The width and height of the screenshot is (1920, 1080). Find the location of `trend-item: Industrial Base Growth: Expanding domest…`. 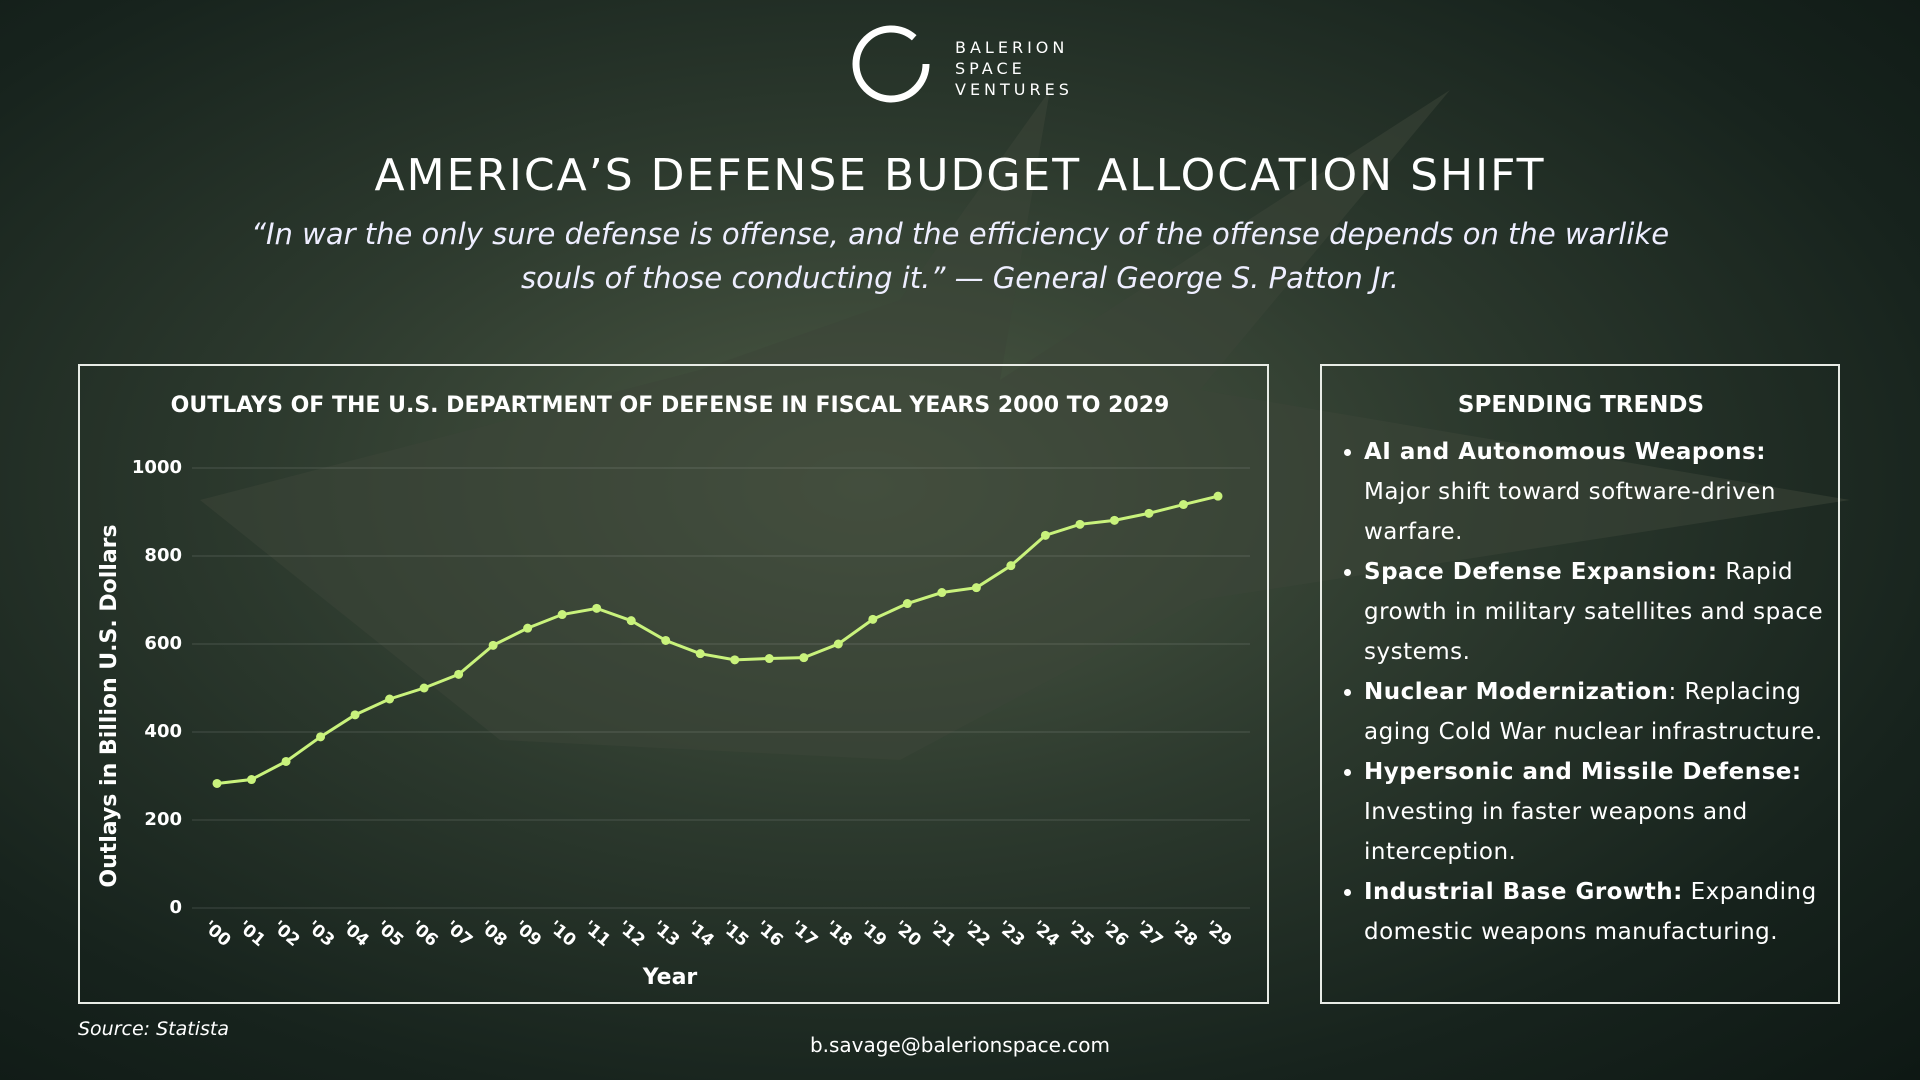

trend-item: Industrial Base Growth: Expanding domest… is located at coordinates (1595, 912).